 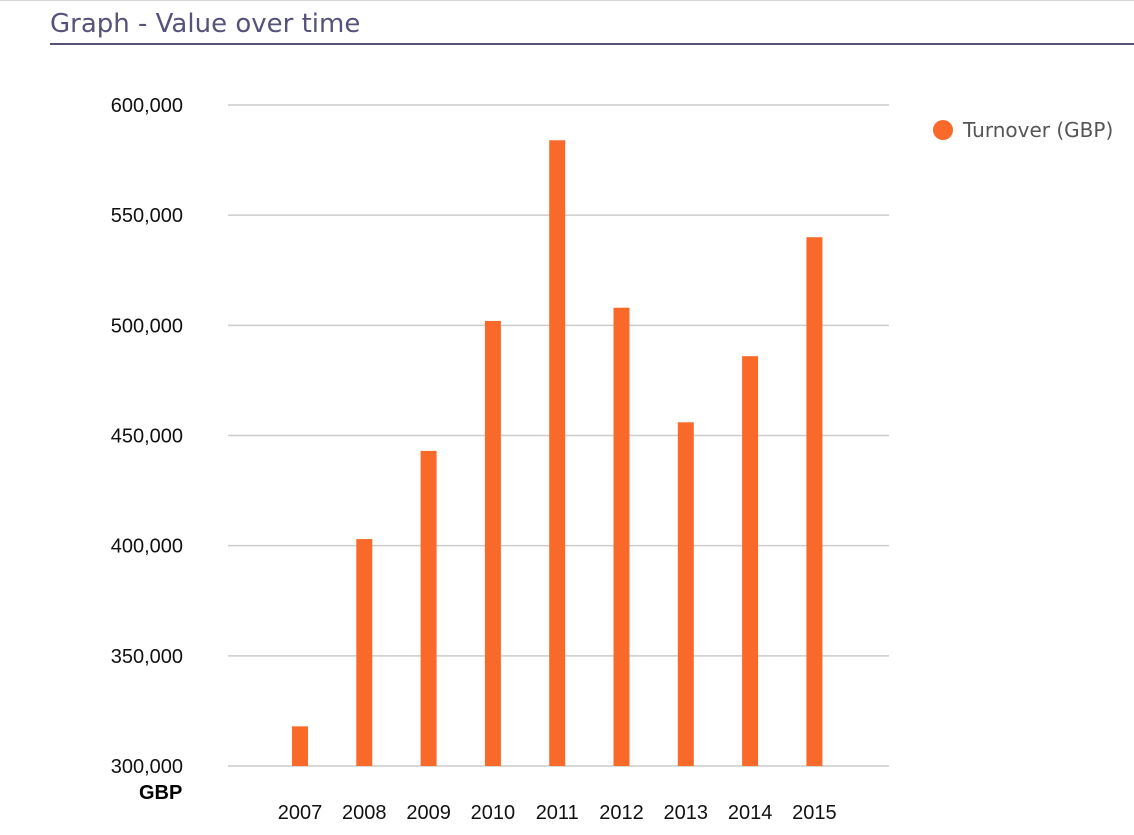 I want to click on y-tick-label: 300,000, so click(x=147, y=767).